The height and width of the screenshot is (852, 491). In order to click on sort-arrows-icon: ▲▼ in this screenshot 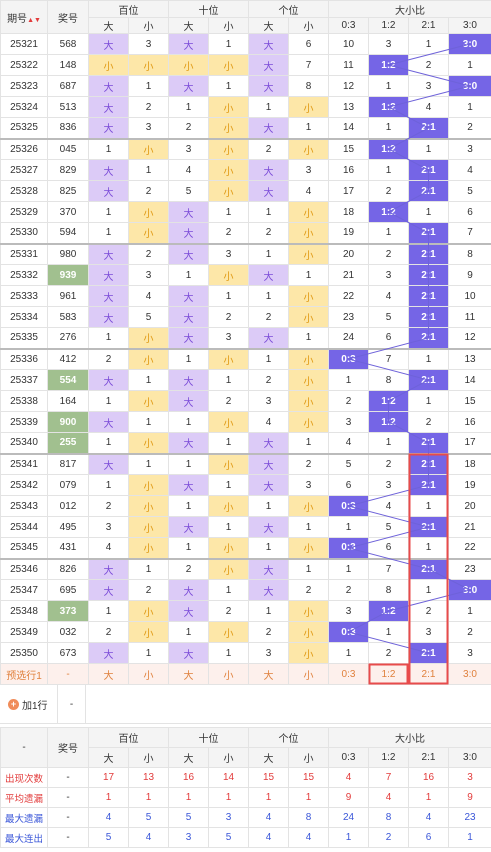, I will do `click(34, 20)`.